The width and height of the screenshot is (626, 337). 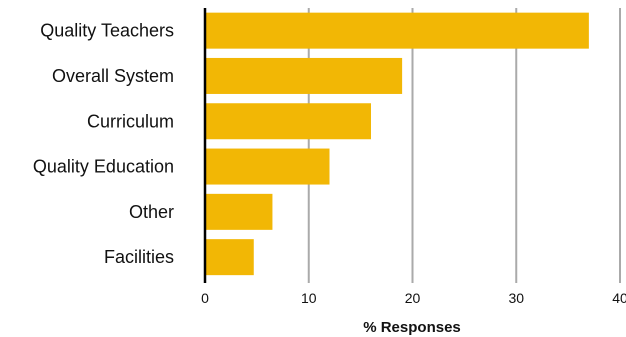 What do you see at coordinates (103, 167) in the screenshot?
I see `category-label-quality-education: Quality Education` at bounding box center [103, 167].